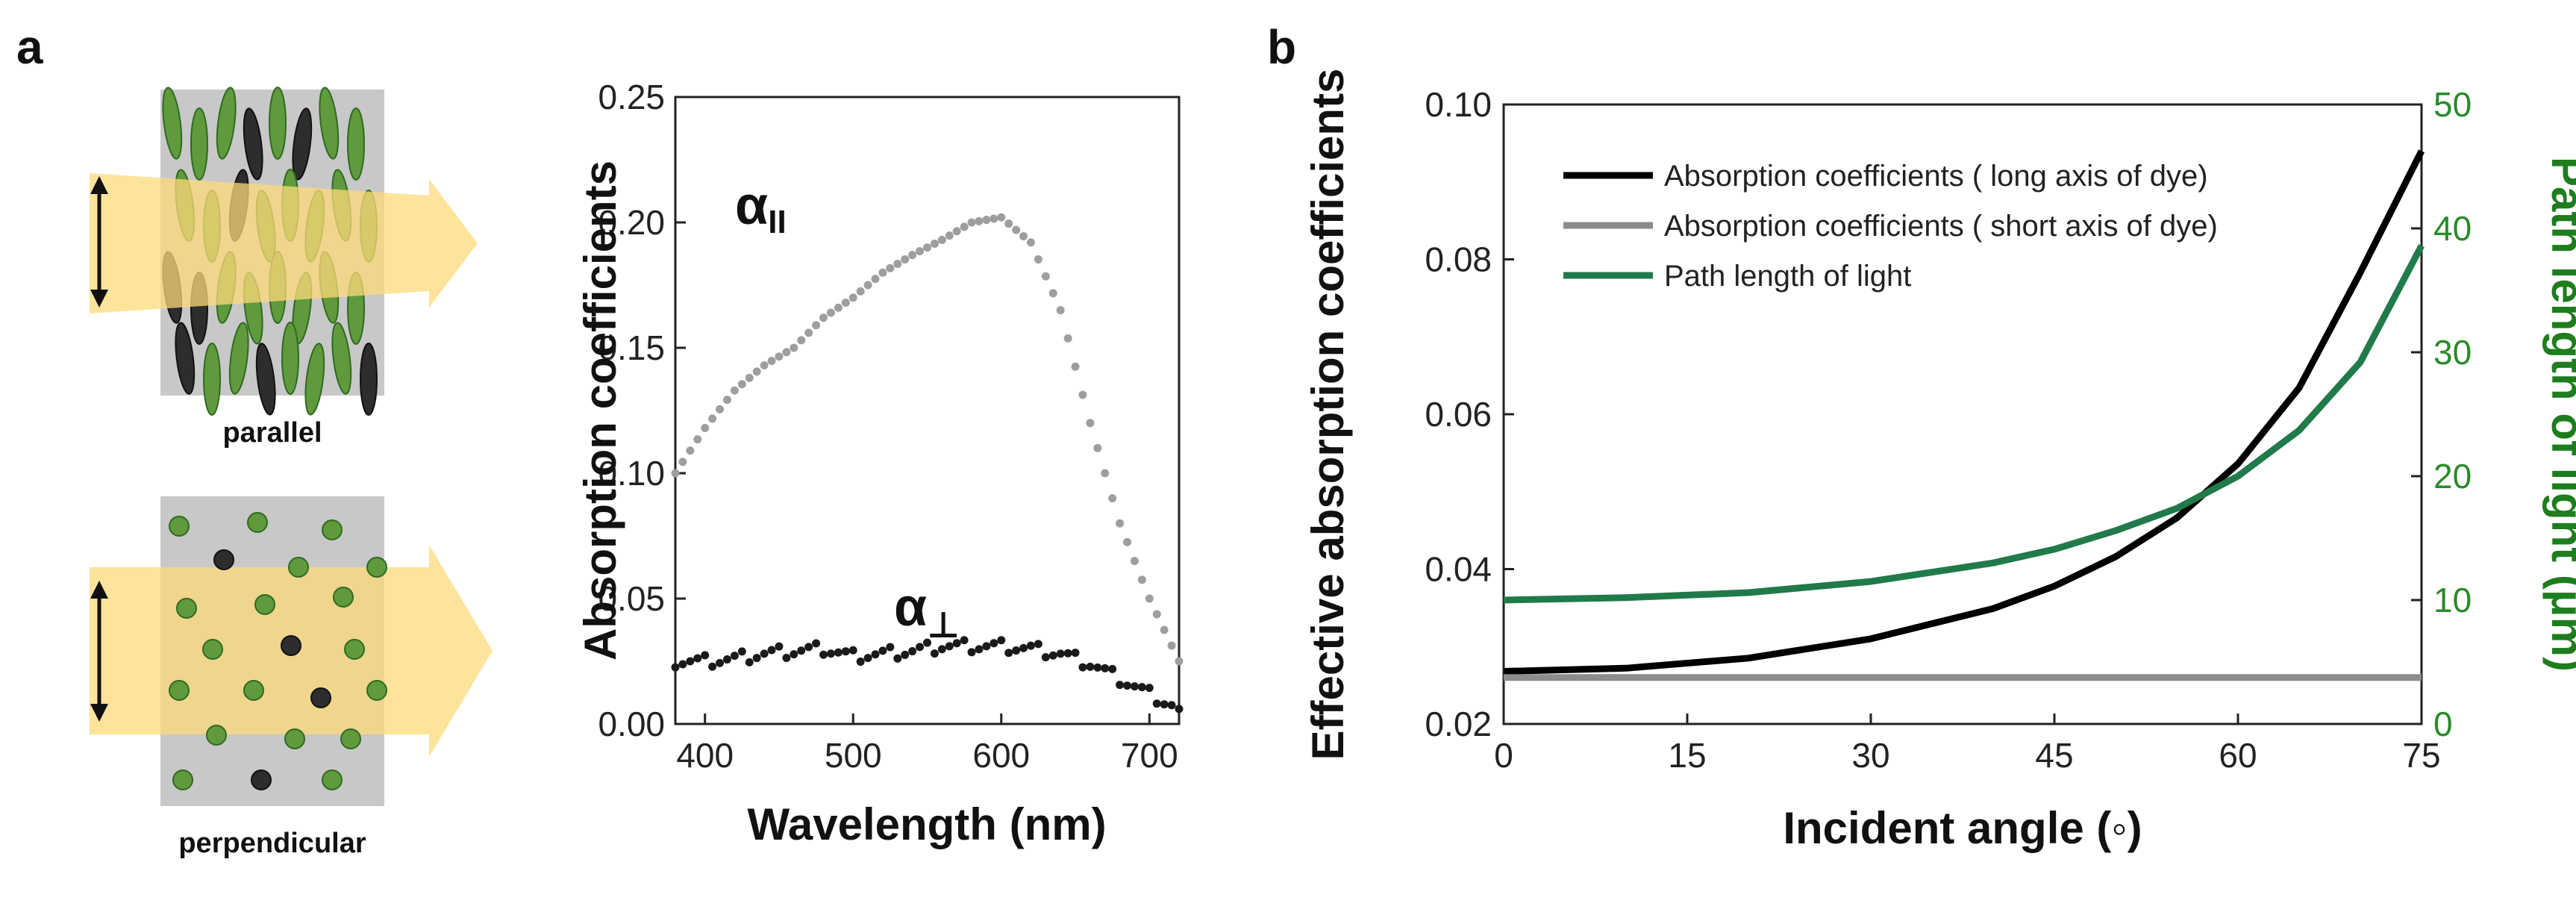 This screenshot has width=2576, height=921. What do you see at coordinates (1964, 424) in the screenshot?
I see `series-path-length-line` at bounding box center [1964, 424].